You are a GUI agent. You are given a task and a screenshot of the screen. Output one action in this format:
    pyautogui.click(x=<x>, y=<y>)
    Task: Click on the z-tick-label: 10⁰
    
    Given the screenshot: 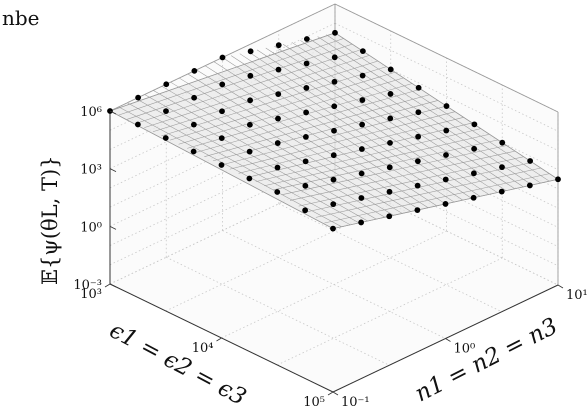 What is the action you would take?
    pyautogui.click(x=91, y=227)
    